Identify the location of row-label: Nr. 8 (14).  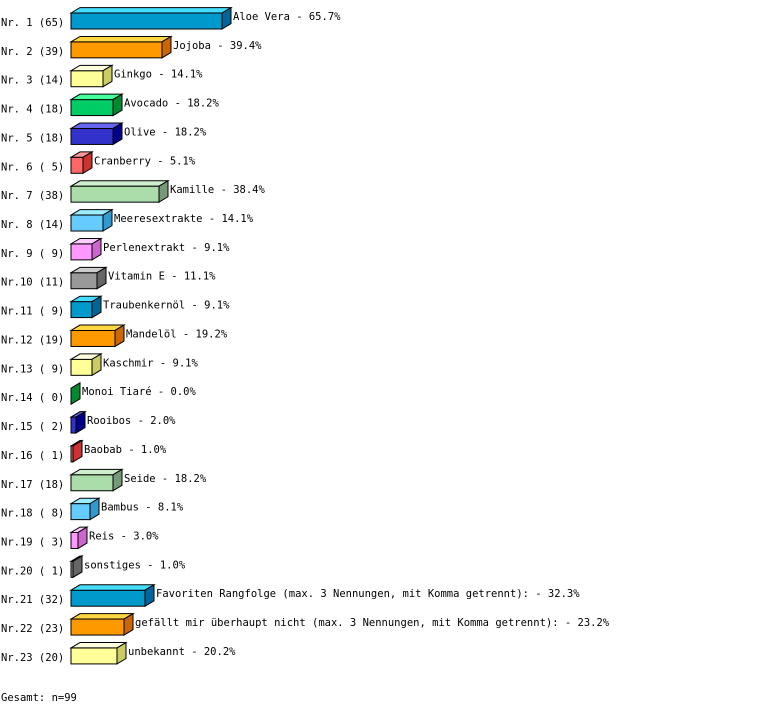
(32, 225).